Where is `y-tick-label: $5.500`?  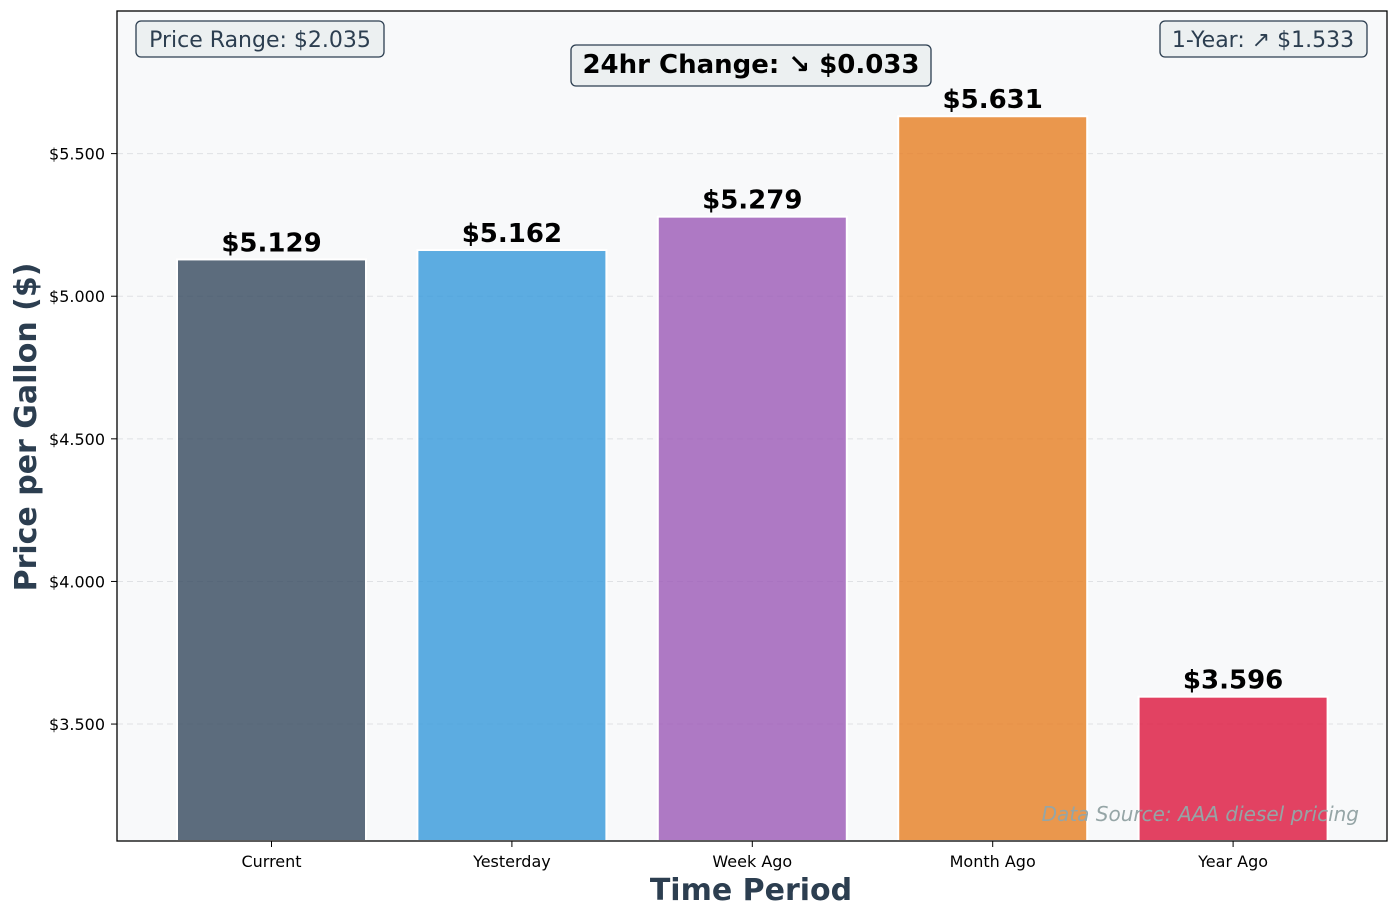 y-tick-label: $5.500 is located at coordinates (77, 154).